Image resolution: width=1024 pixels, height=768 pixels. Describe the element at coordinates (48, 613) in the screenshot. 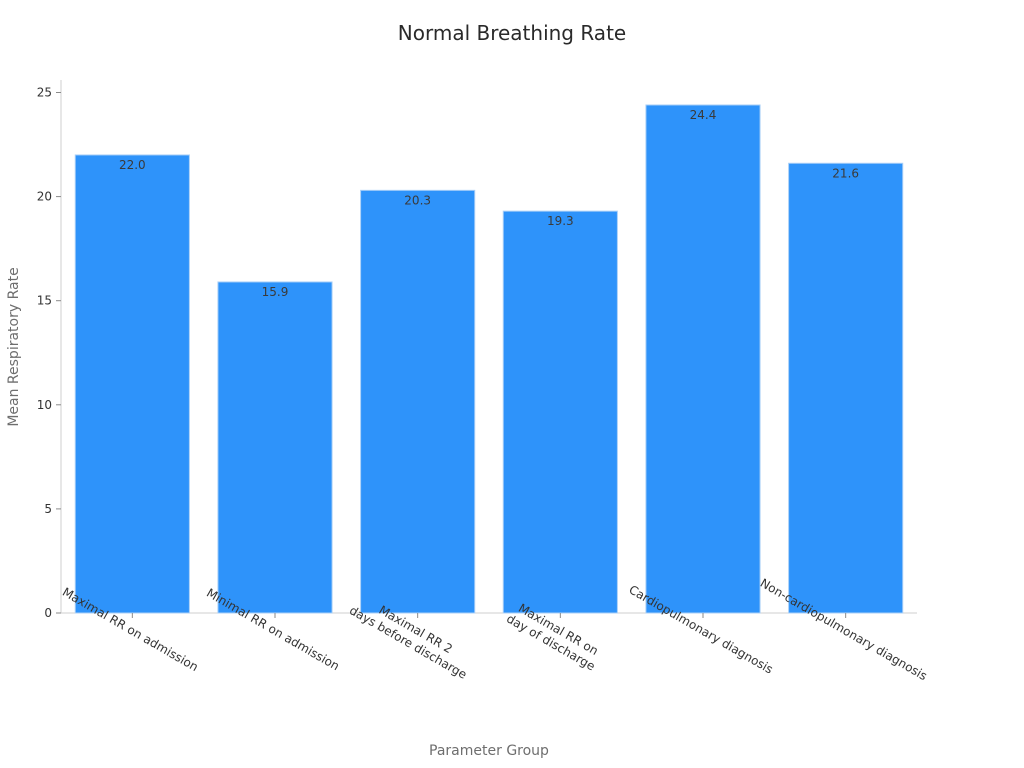

I see `y-tick-label: 0` at that location.